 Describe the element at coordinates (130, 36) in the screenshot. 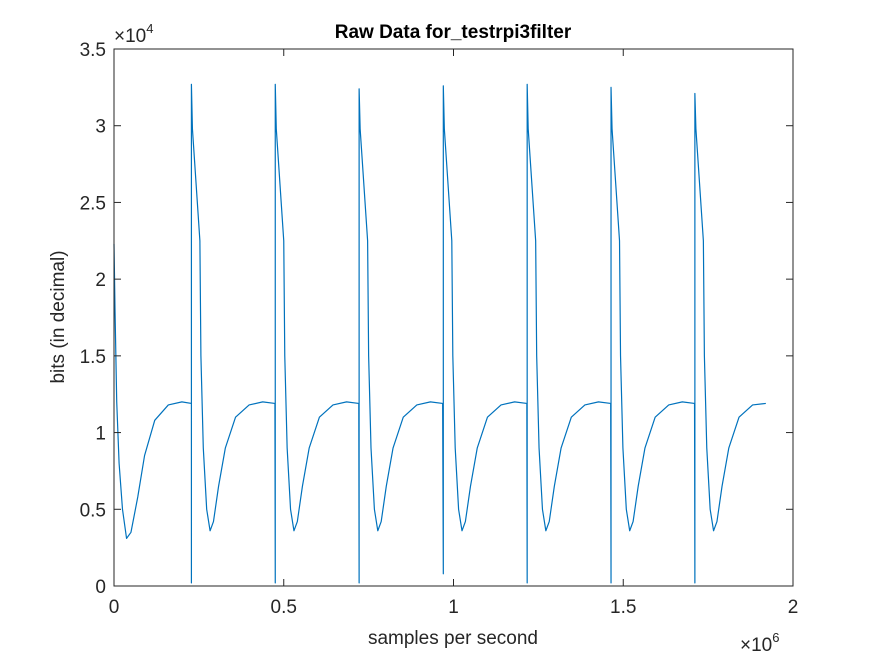

I see `y-exponent-base: ×10` at that location.